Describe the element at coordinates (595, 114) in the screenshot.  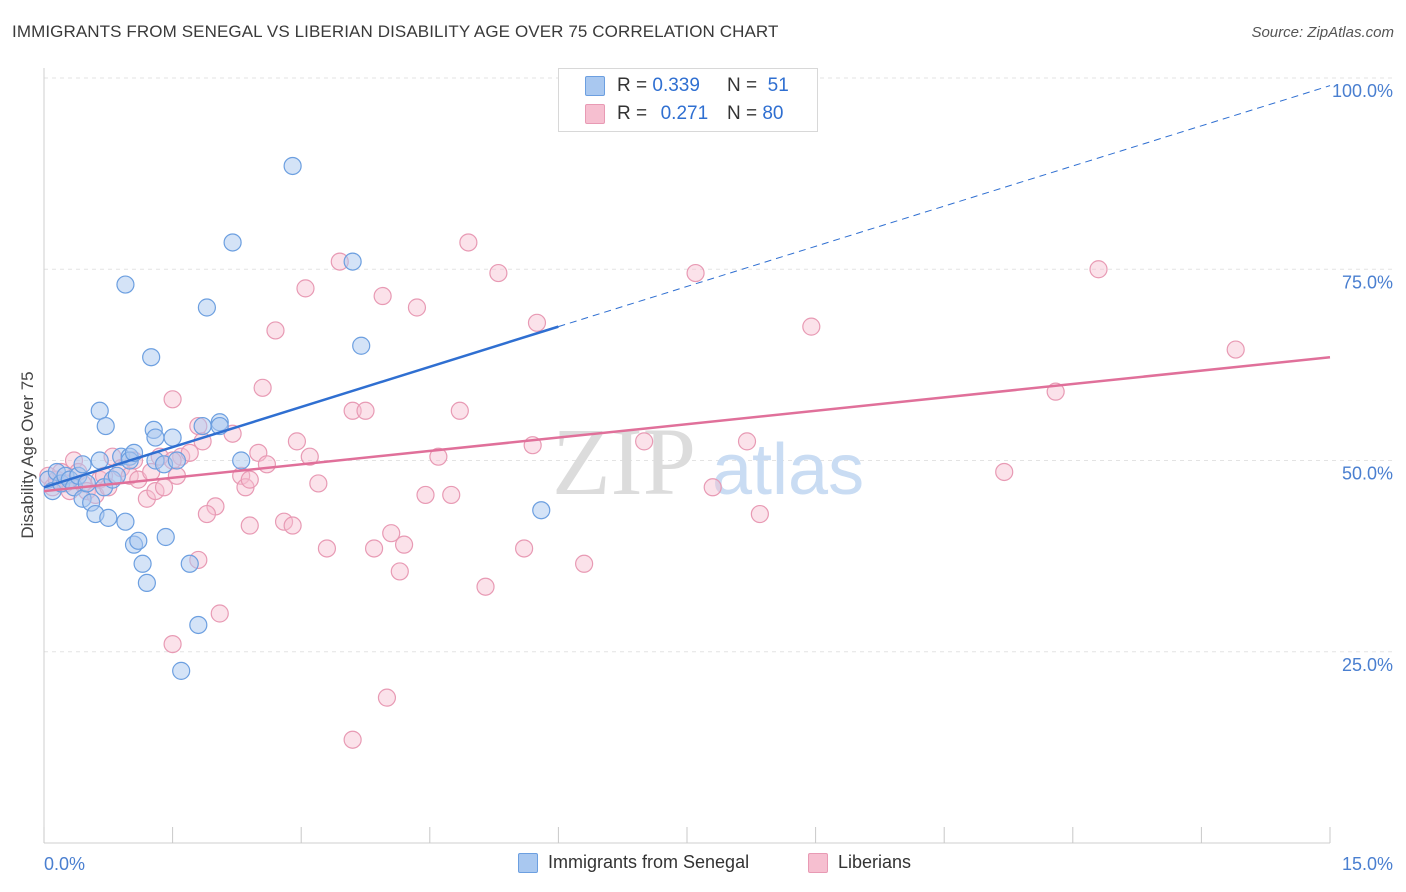
I see `legend-swatch-pink` at that location.